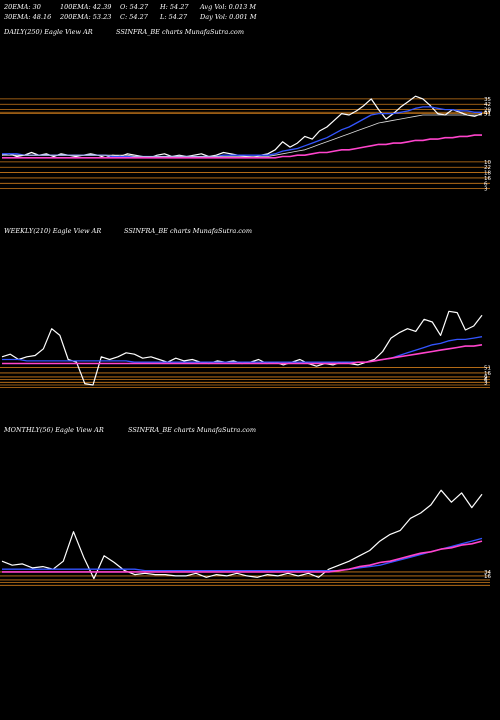 The image size is (500, 720). Describe the element at coordinates (242, 534) in the screenshot. I see `monthly-price-line` at that location.